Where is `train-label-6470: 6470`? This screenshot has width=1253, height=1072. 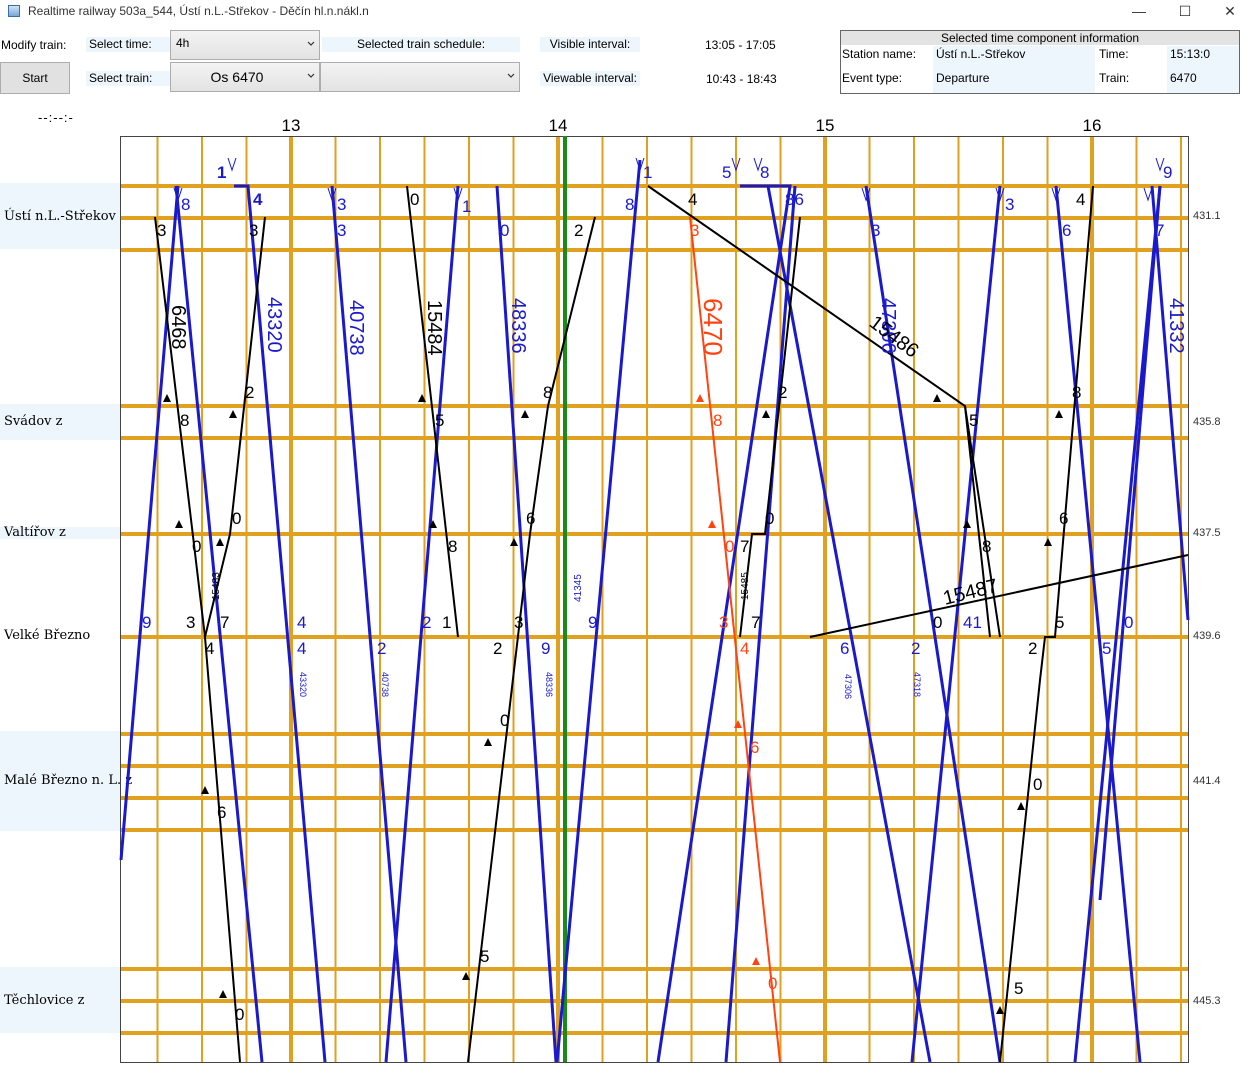 train-label-6470: 6470 is located at coordinates (713, 327).